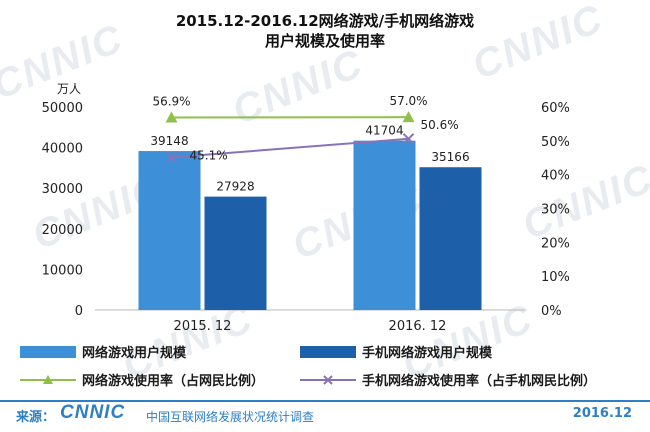 The image size is (650, 432). What do you see at coordinates (328, 351) in the screenshot?
I see `legend-swatch-bar2` at bounding box center [328, 351].